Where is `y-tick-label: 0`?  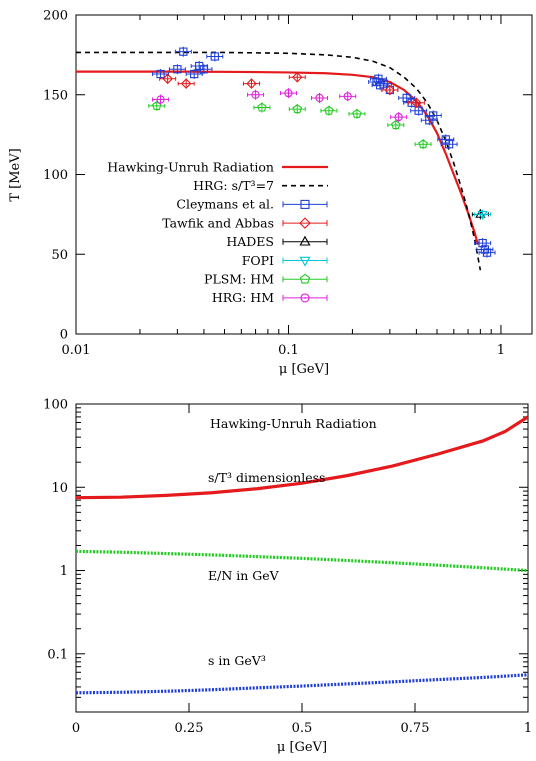 y-tick-label: 0 is located at coordinates (64, 335).